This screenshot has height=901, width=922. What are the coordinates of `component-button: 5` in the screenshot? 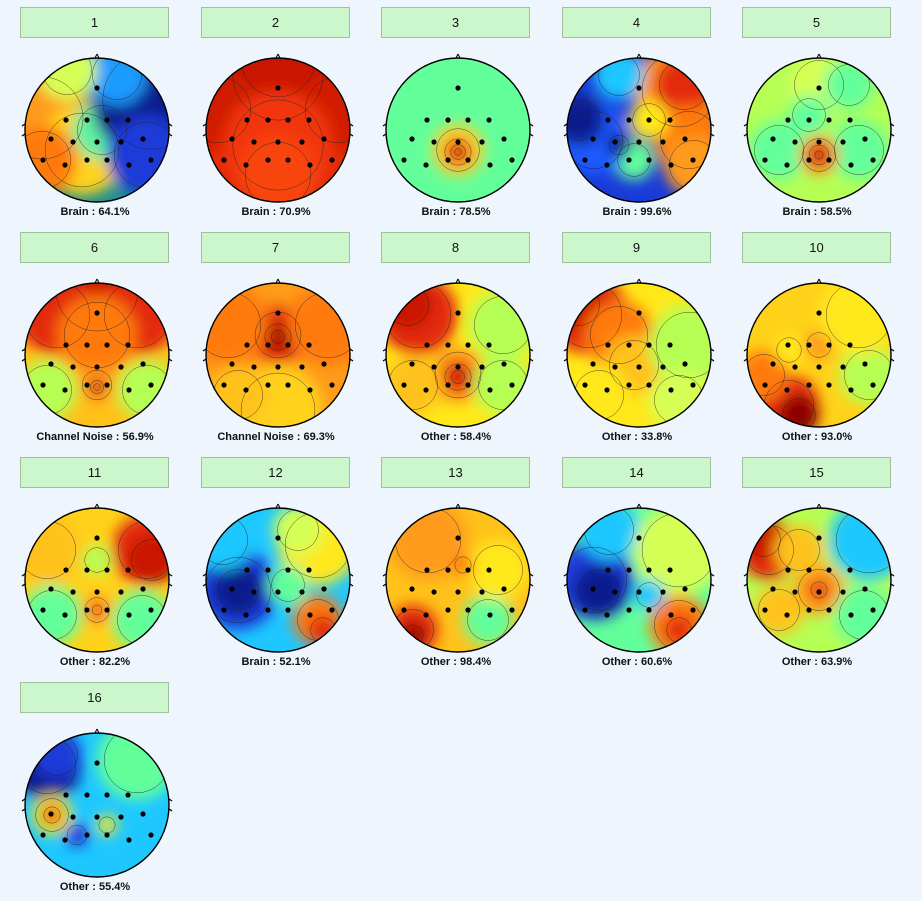 It's located at (816, 22).